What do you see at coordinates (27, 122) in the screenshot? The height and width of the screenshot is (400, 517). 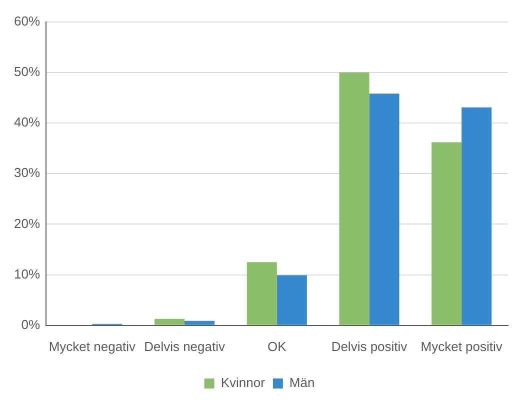 I see `y-tick-label: 40%` at bounding box center [27, 122].